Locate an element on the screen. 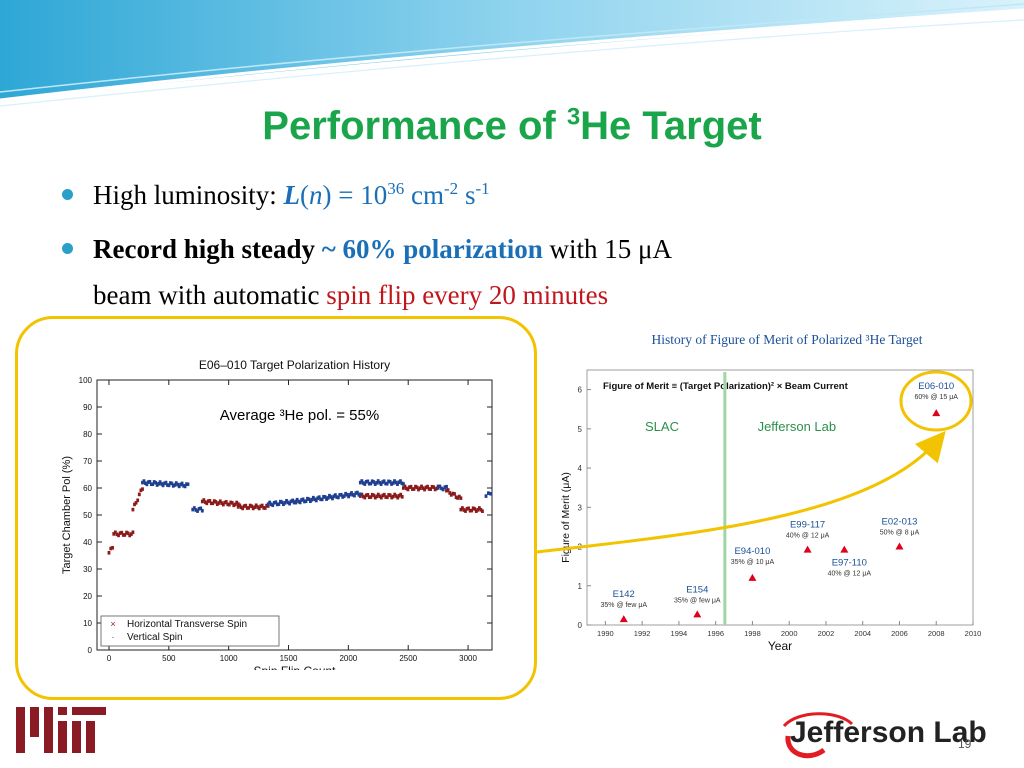 The image size is (1024, 768). x-tick-label: 2008 is located at coordinates (936, 633).